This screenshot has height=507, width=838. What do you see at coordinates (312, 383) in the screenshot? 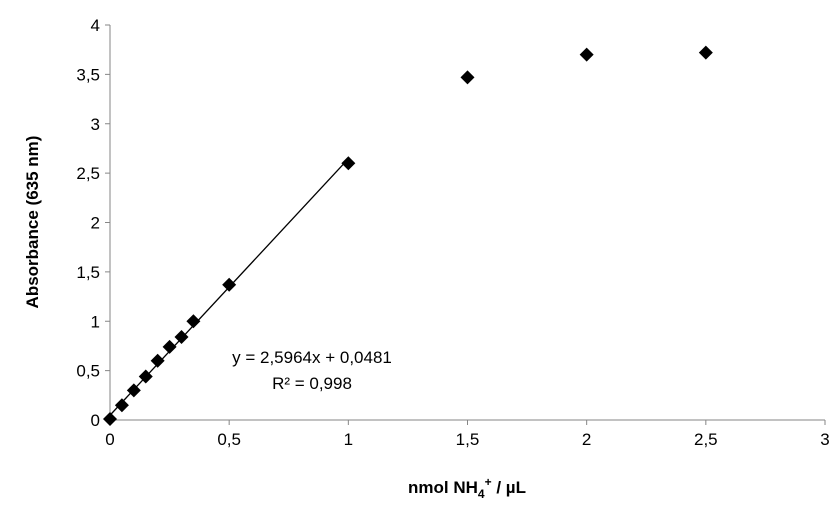
I see `r-squared-label: R² = 0,998` at bounding box center [312, 383].